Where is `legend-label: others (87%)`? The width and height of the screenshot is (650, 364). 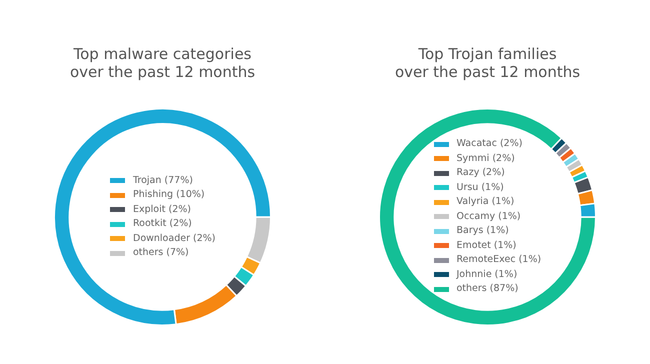 legend-label: others (87%) is located at coordinates (487, 289).